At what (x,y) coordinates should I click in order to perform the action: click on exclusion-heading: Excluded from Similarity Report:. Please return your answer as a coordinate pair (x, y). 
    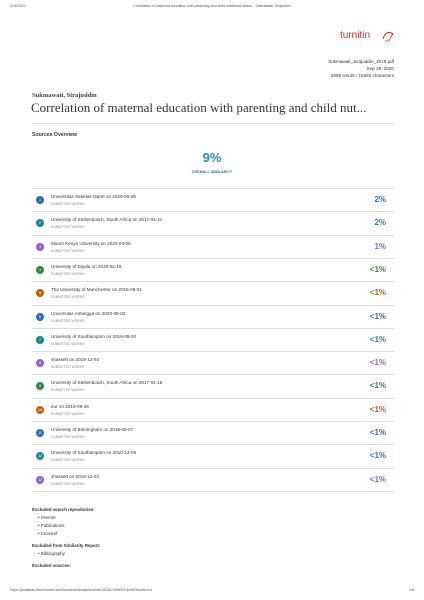
    Looking at the image, I should click on (66, 545).